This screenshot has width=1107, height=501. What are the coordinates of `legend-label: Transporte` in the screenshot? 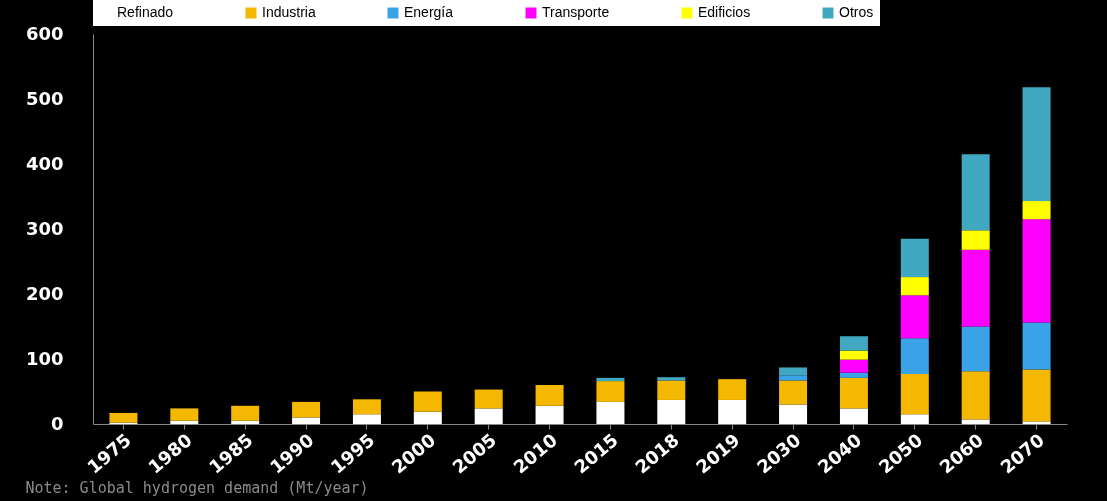 It's located at (576, 12).